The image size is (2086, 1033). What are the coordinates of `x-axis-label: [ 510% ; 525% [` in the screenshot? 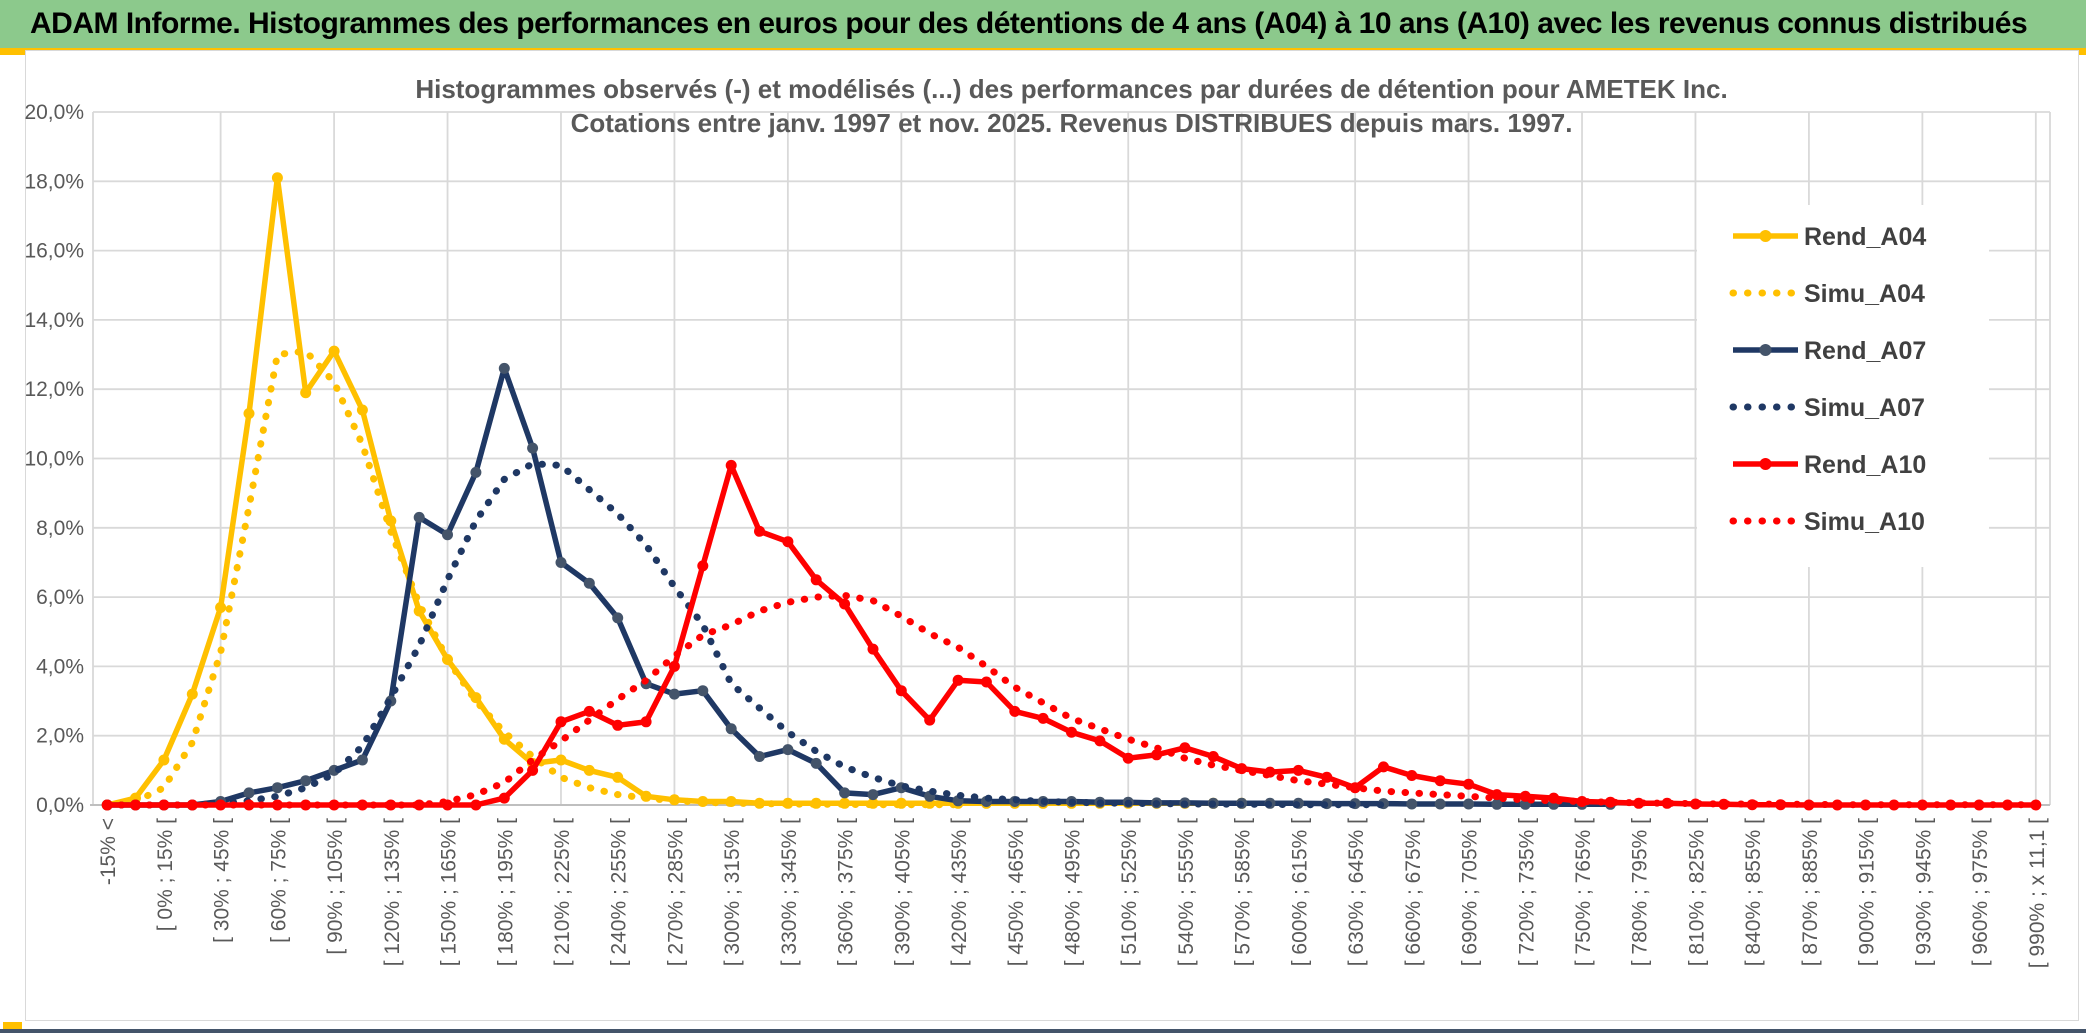 It's located at (1129, 892).